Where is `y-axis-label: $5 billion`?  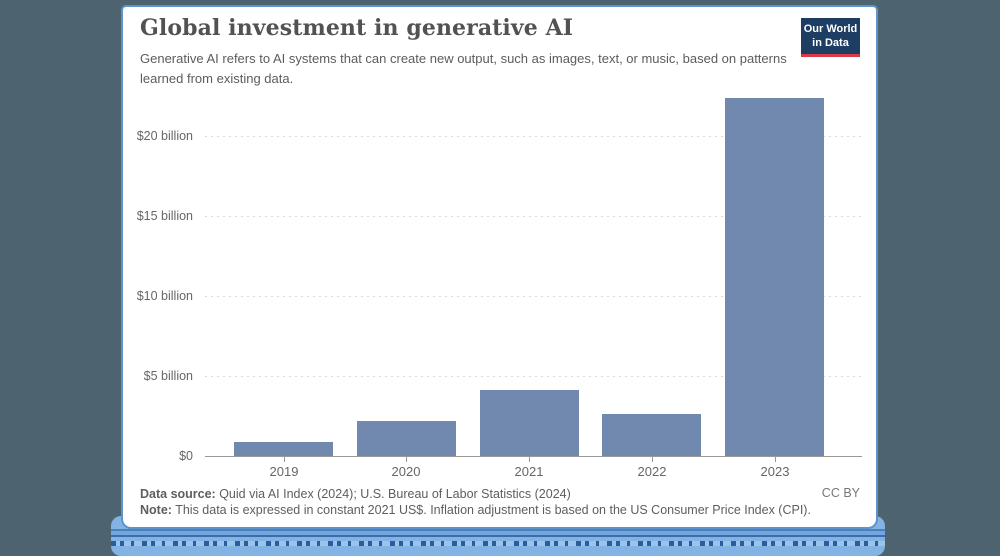
y-axis-label: $5 billion is located at coordinates (168, 376).